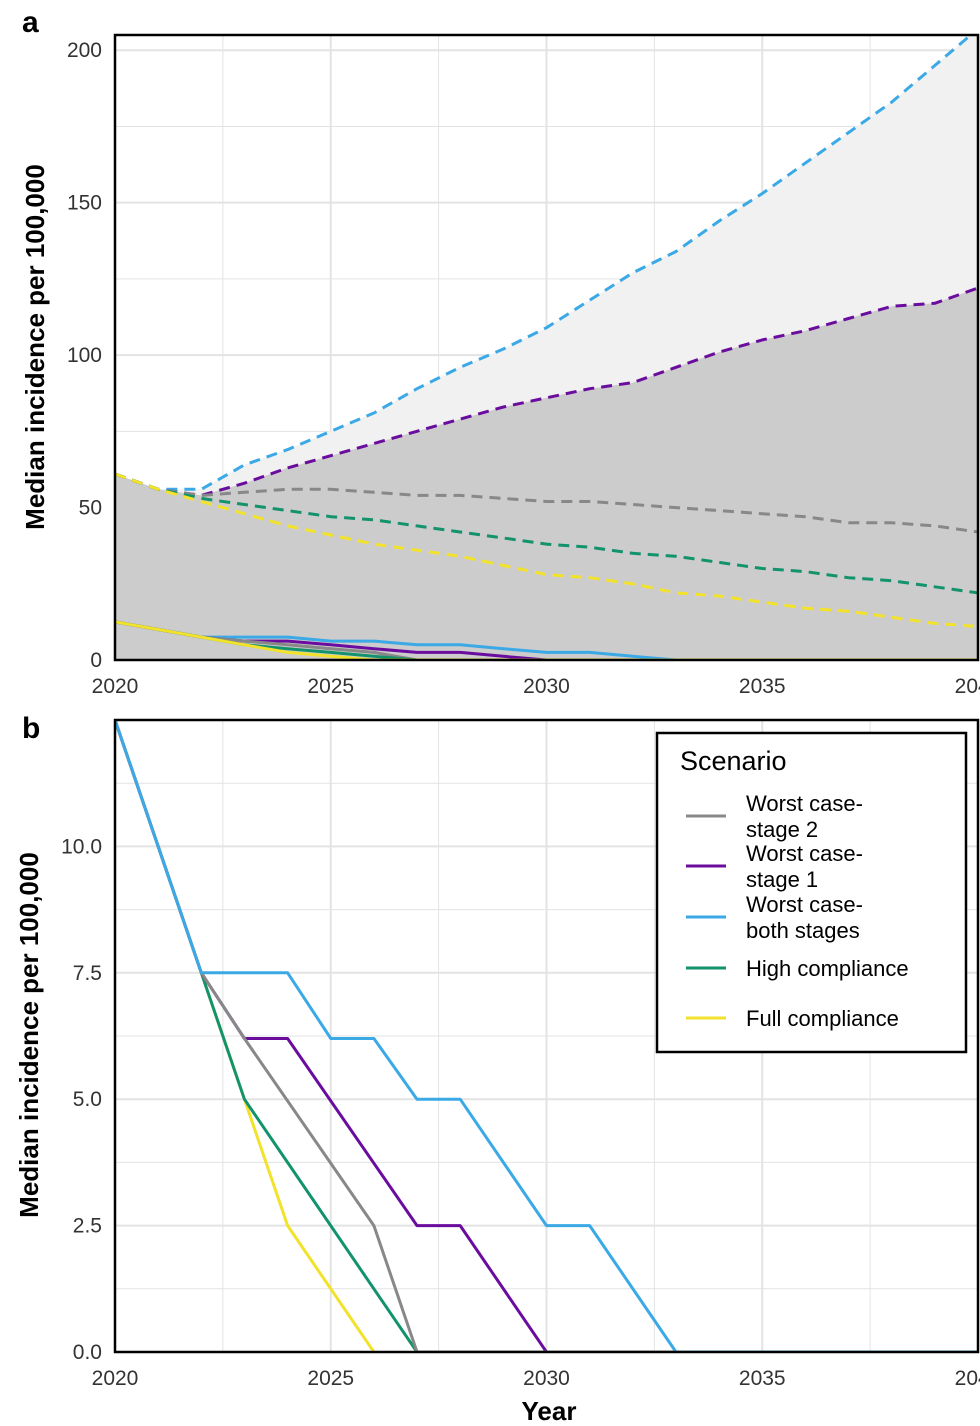 The width and height of the screenshot is (980, 1426). I want to click on panel-letter-a: a, so click(30, 22).